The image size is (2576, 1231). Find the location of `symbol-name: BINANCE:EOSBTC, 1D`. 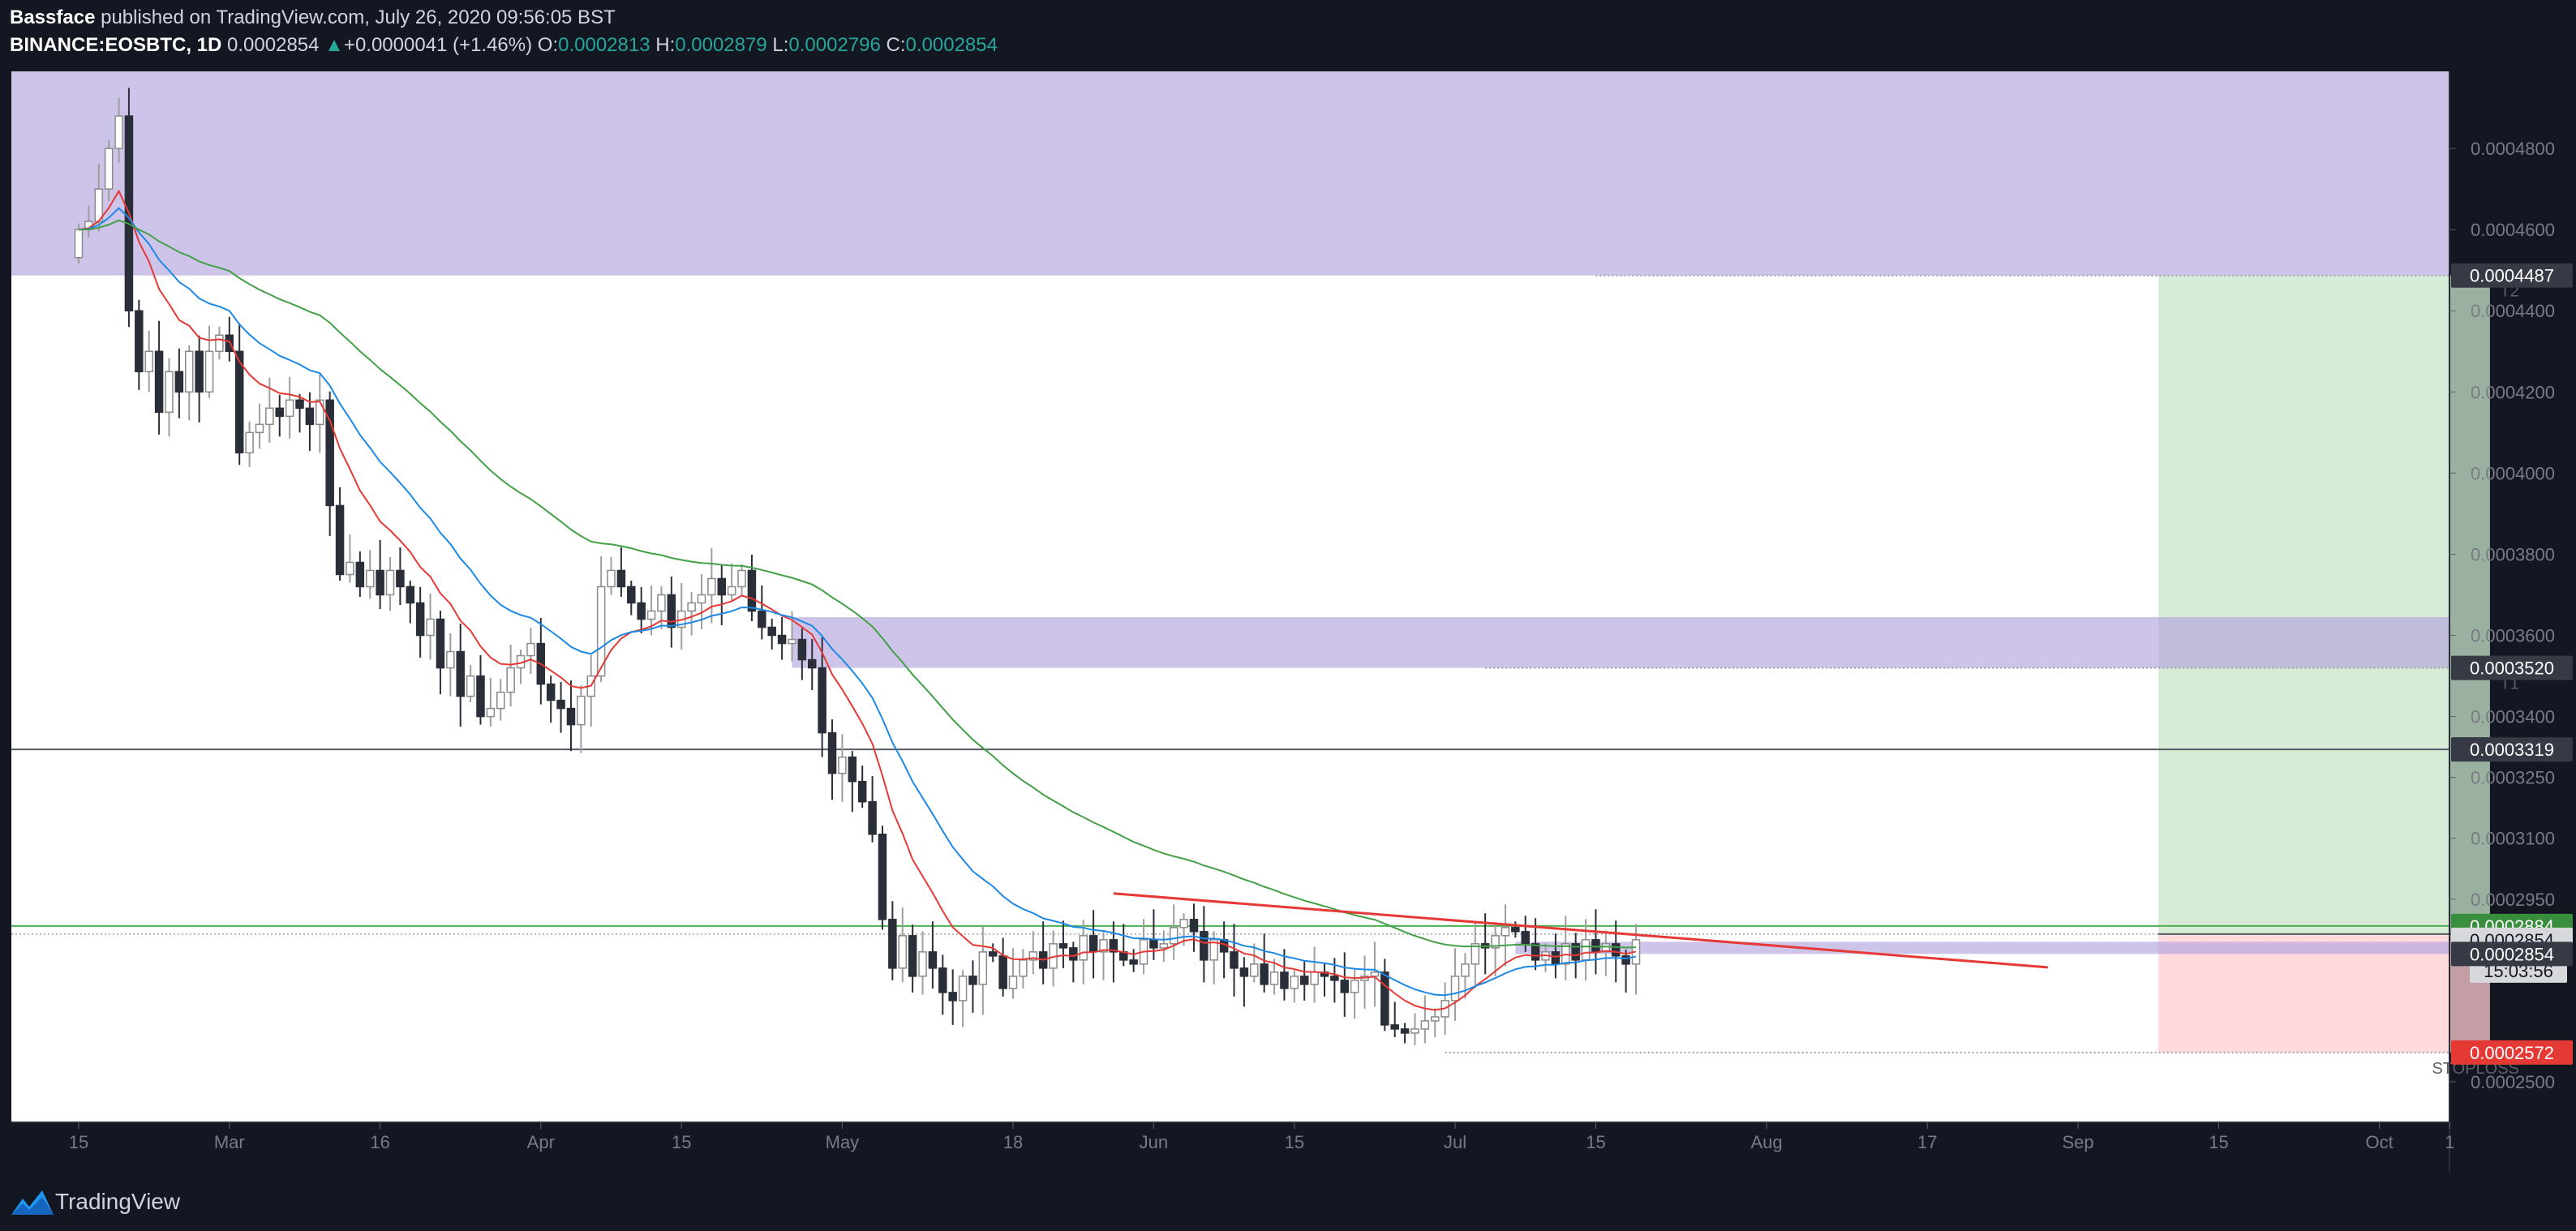

symbol-name: BINANCE:EOSBTC, 1D is located at coordinates (116, 45).